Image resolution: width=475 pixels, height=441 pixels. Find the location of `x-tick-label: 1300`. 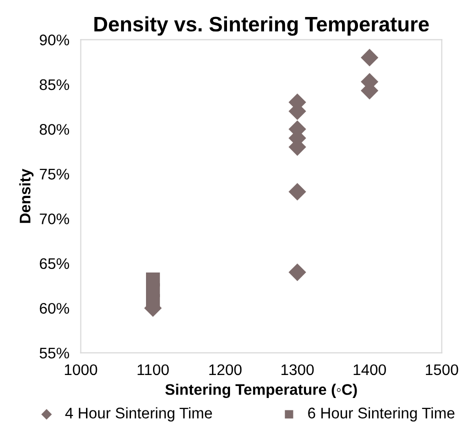

x-tick-label: 1300 is located at coordinates (298, 370).